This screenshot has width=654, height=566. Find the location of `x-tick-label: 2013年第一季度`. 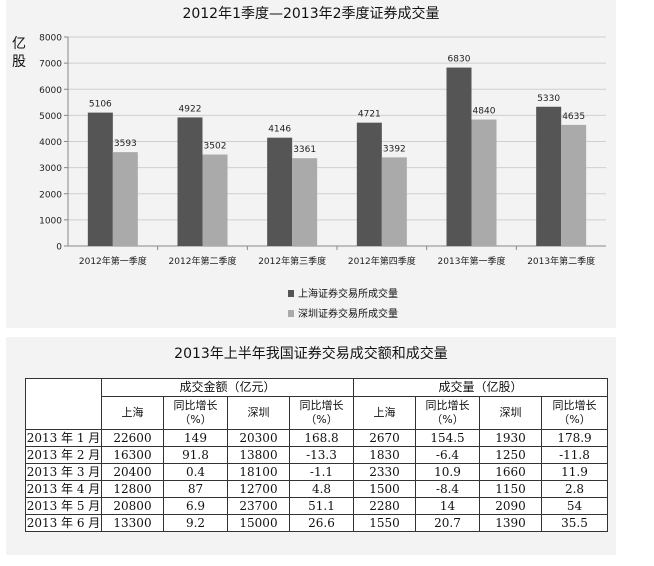

x-tick-label: 2013年第一季度 is located at coordinates (472, 261).